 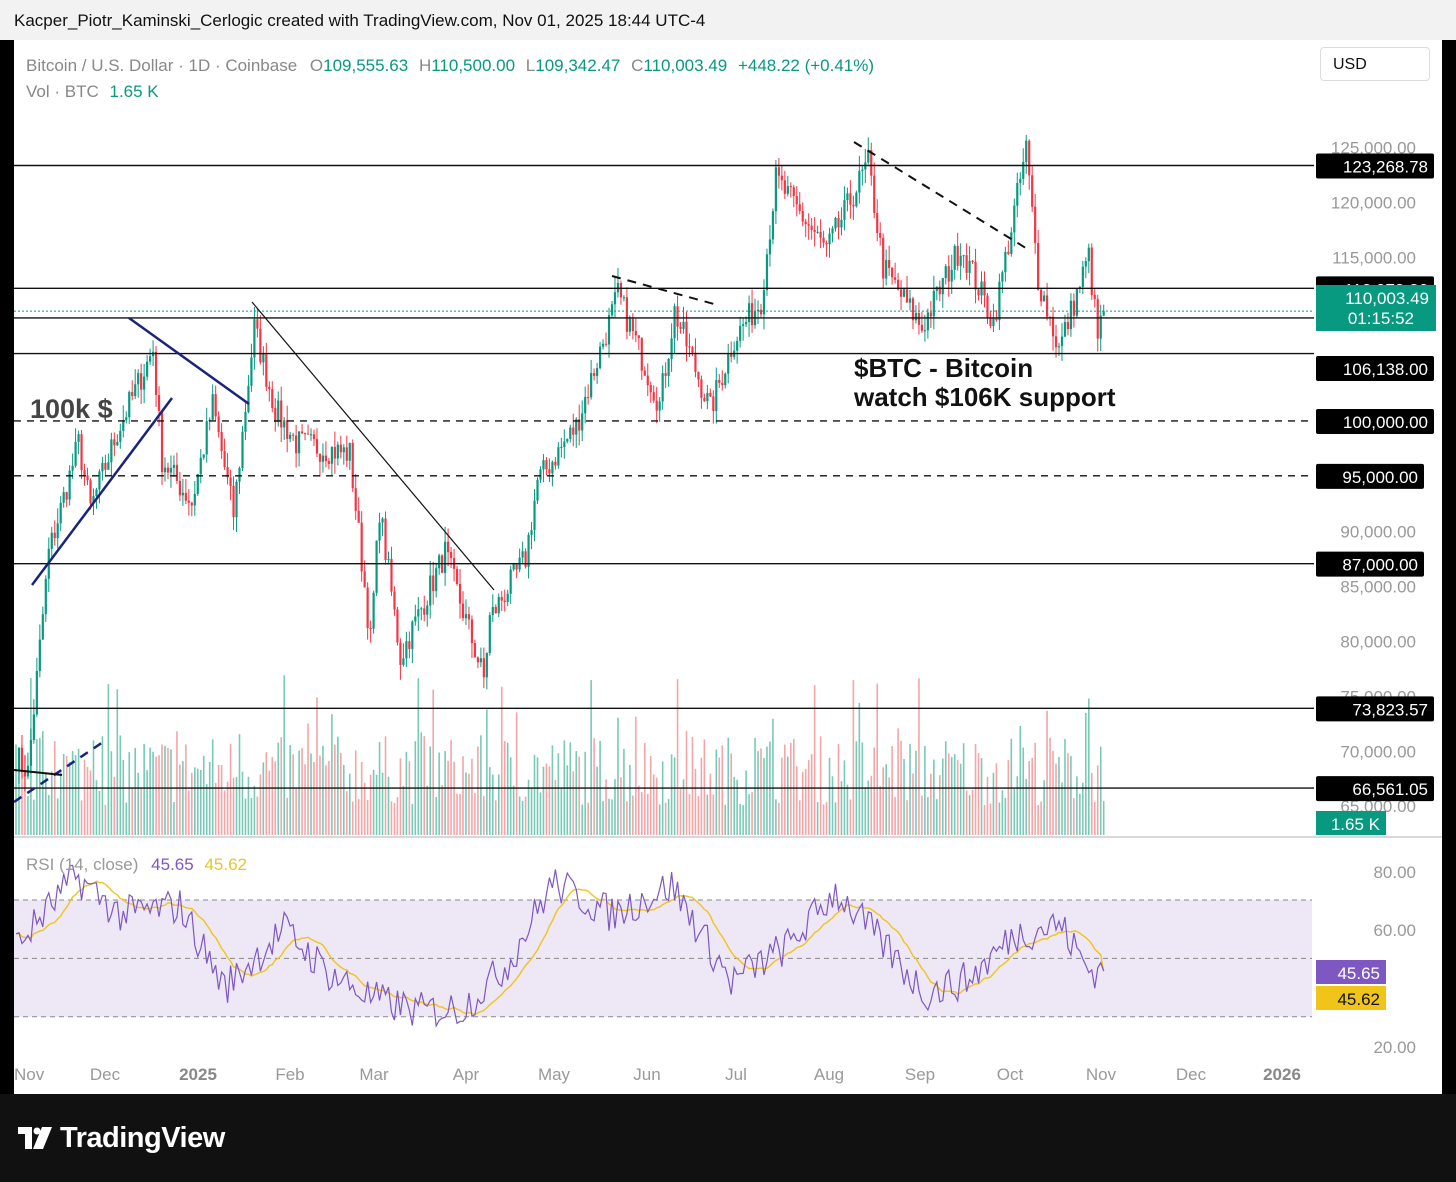 I want to click on trendline-resistance, so click(x=189, y=361).